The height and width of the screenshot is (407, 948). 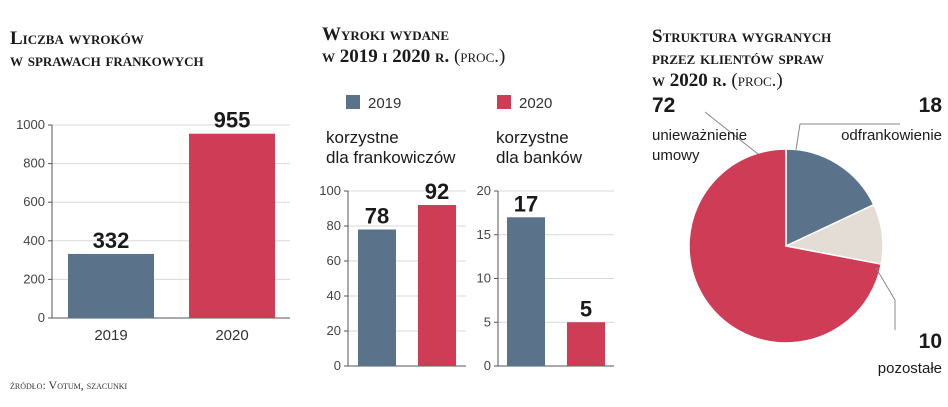 What do you see at coordinates (479, 56) in the screenshot?
I see `panel2-title-unit: (proc.)` at bounding box center [479, 56].